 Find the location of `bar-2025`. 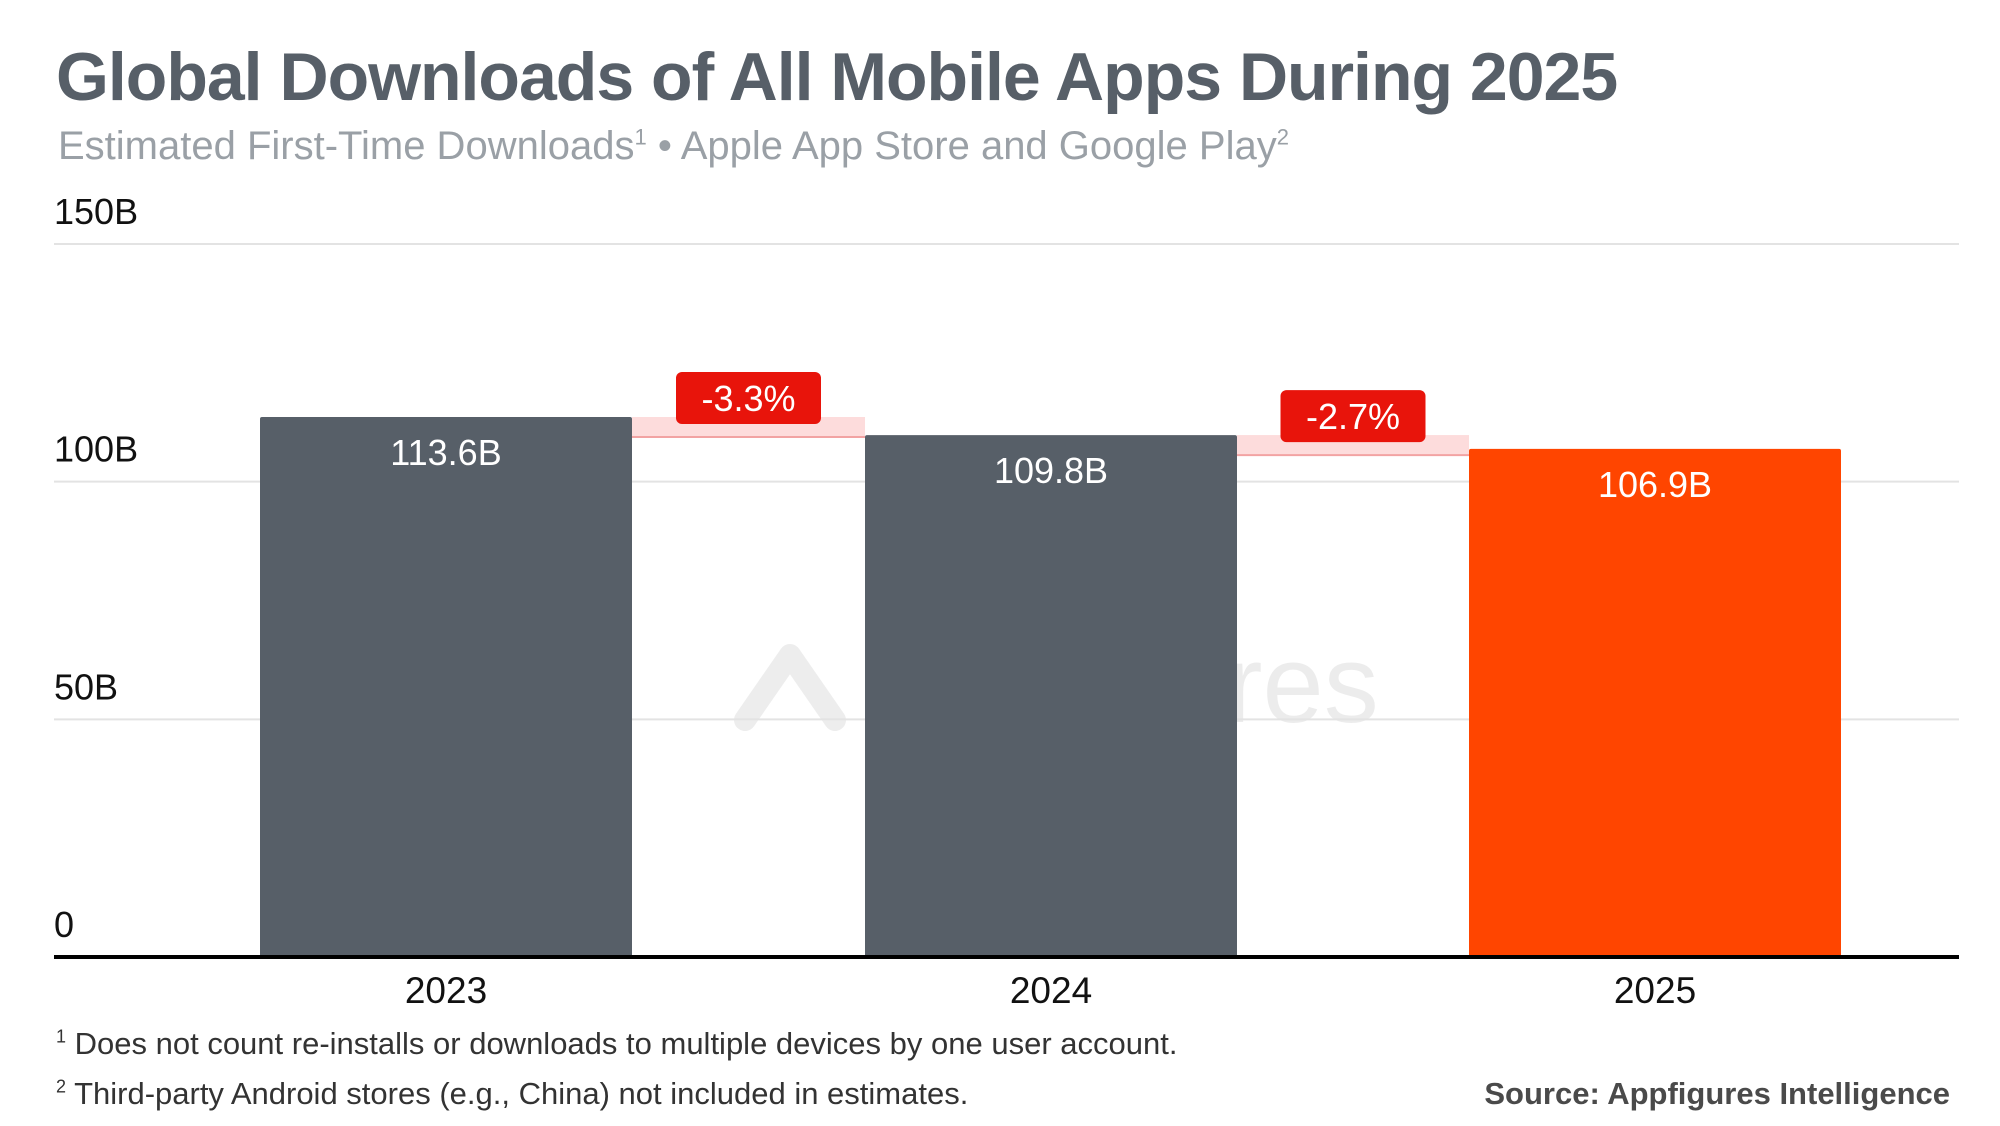

bar-2025 is located at coordinates (1655, 702).